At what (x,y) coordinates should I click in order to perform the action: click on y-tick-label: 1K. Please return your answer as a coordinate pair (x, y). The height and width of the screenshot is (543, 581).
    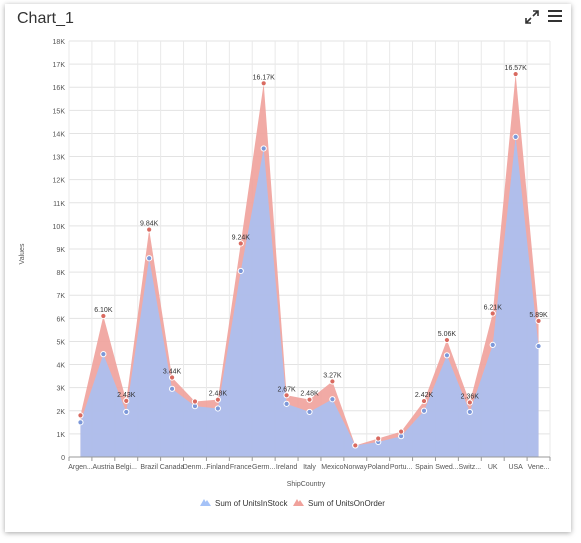
    Looking at the image, I should click on (60, 435).